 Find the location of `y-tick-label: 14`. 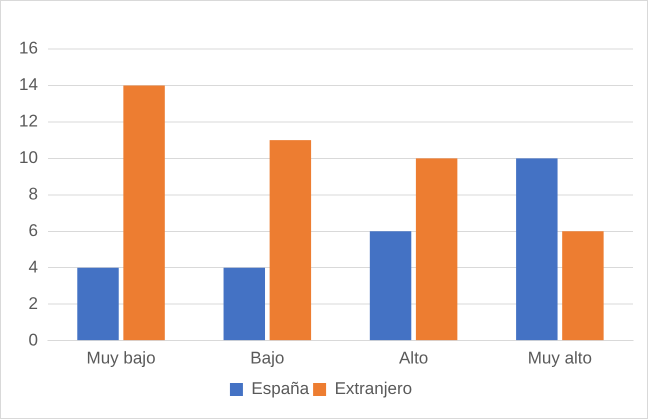

y-tick-label: 14 is located at coordinates (28, 84).